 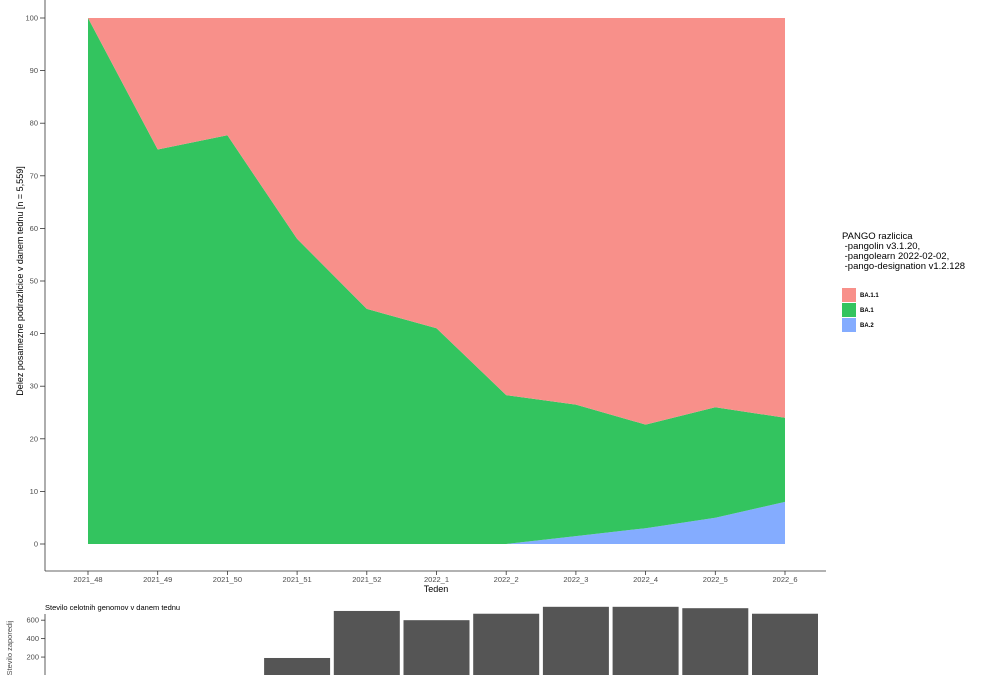 What do you see at coordinates (895, 256) in the screenshot?
I see `legend-title-line: -pangolearn 2022-02-02,` at bounding box center [895, 256].